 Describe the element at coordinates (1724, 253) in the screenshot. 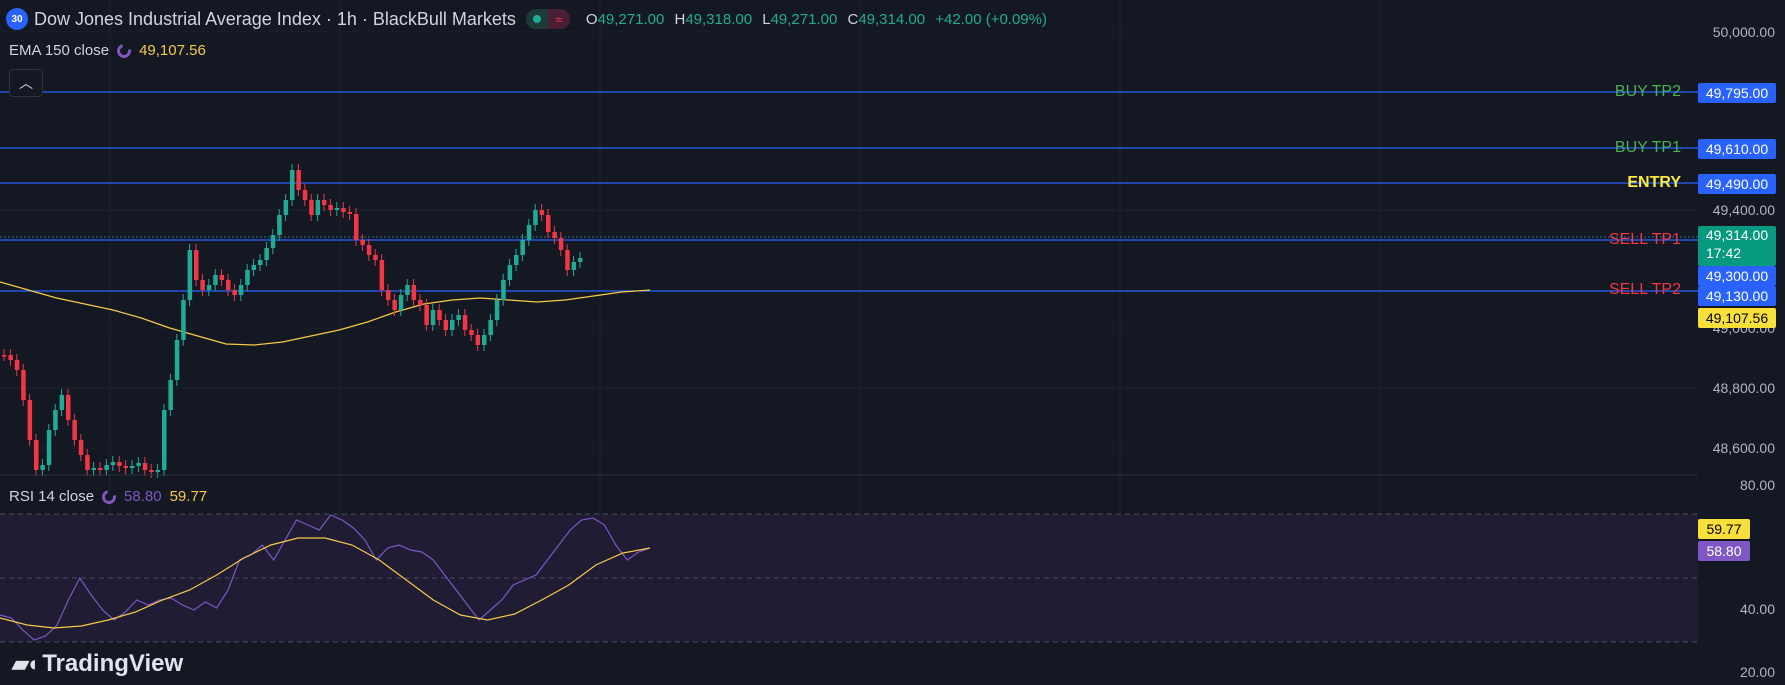

I see `bar-countdown: 17:42` at that location.